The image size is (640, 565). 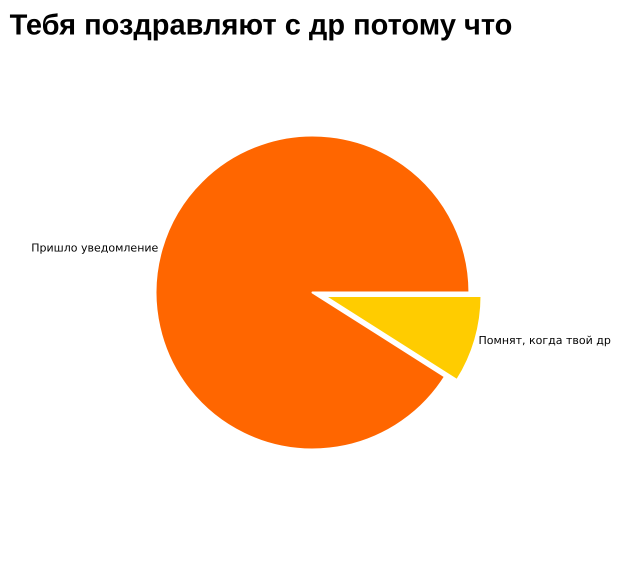 I want to click on slice-label: Пришло уведомление, so click(x=95, y=248).